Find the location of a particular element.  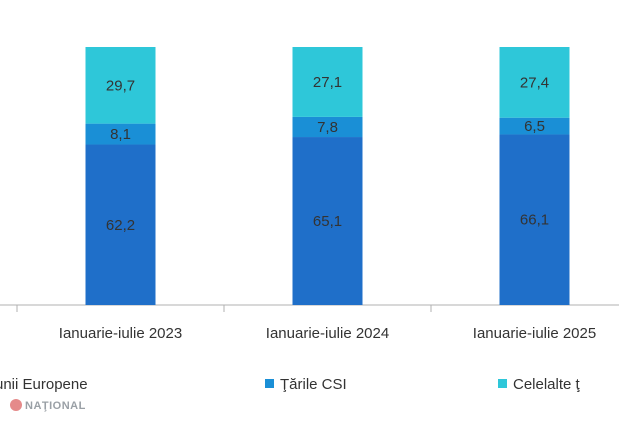

watermark-text: NAŢIONAL is located at coordinates (55, 406).